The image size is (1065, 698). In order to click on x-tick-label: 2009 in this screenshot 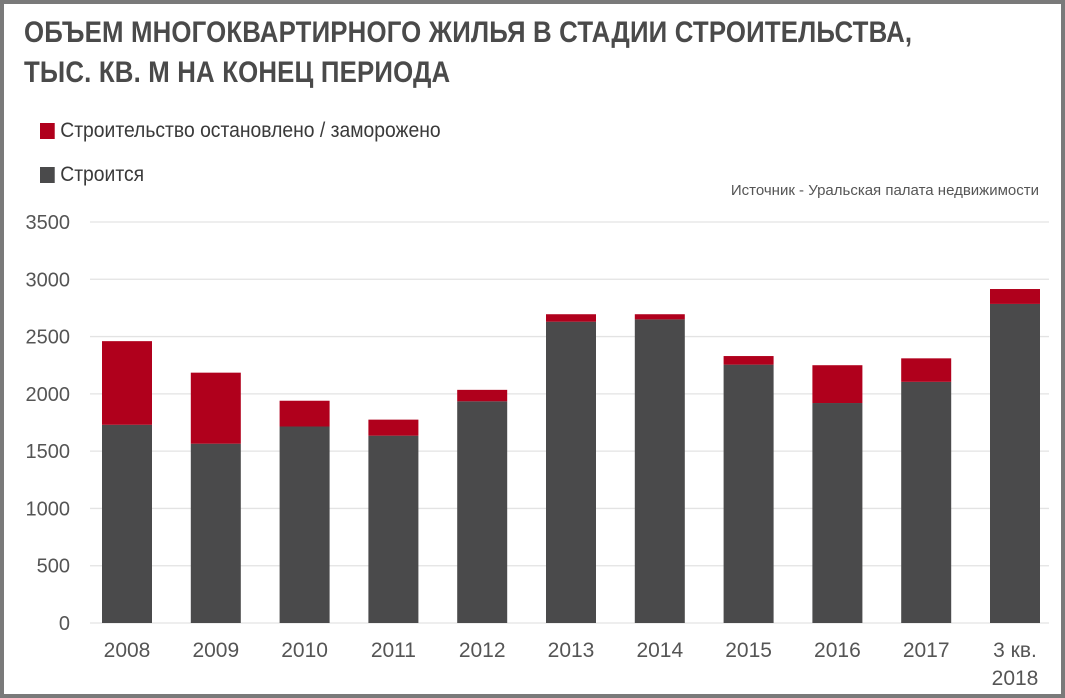, I will do `click(215, 650)`.